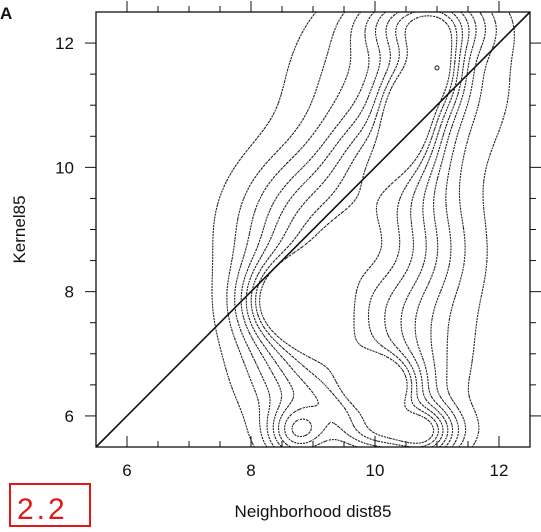 This screenshot has height=532, width=541. I want to click on y-tick-label: 10, so click(64, 167).